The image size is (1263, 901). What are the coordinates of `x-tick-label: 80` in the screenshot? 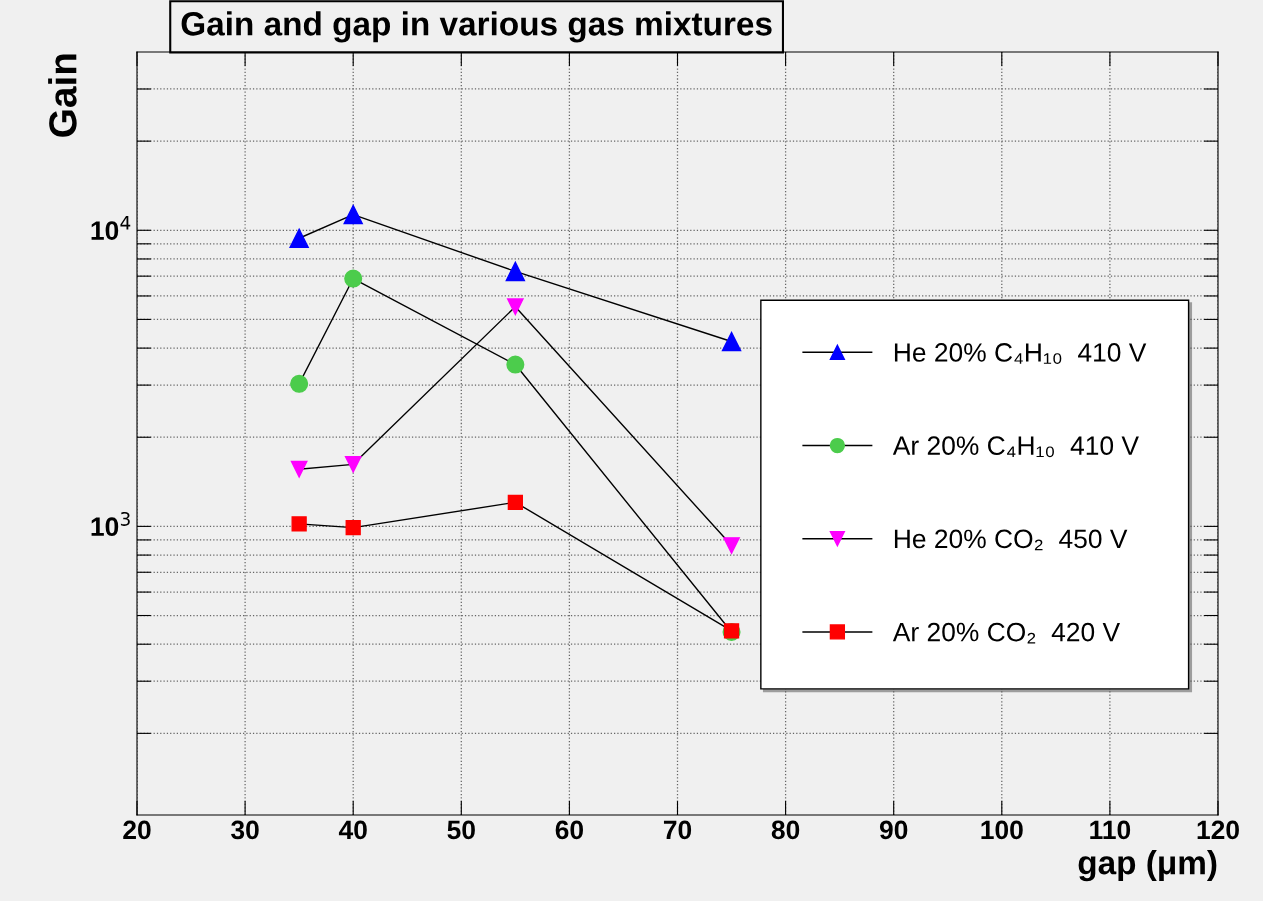 It's located at (785, 830).